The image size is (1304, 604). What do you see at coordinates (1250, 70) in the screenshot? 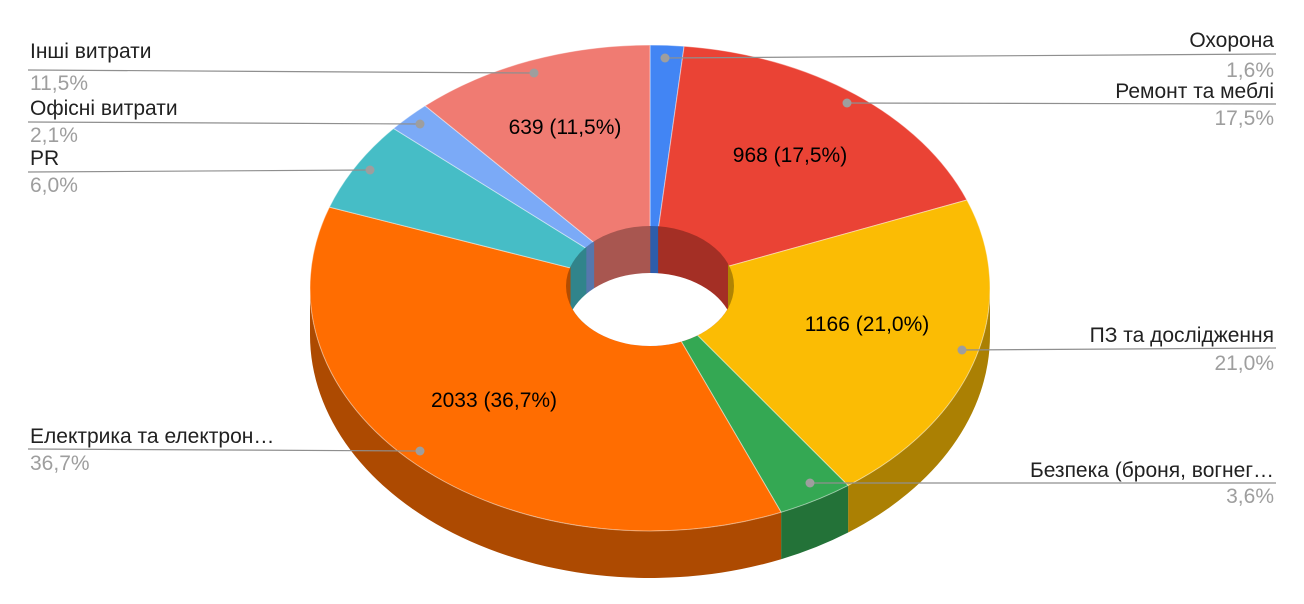
I see `callout-percent-okhorona: 1,6%` at bounding box center [1250, 70].